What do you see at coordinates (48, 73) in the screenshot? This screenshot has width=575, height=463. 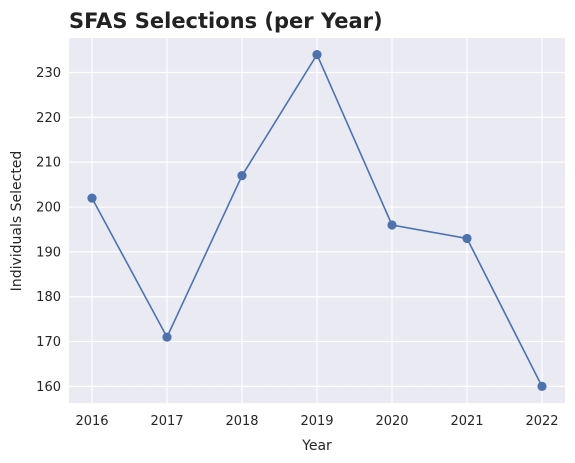 I see `y-tick-label: 230` at bounding box center [48, 73].